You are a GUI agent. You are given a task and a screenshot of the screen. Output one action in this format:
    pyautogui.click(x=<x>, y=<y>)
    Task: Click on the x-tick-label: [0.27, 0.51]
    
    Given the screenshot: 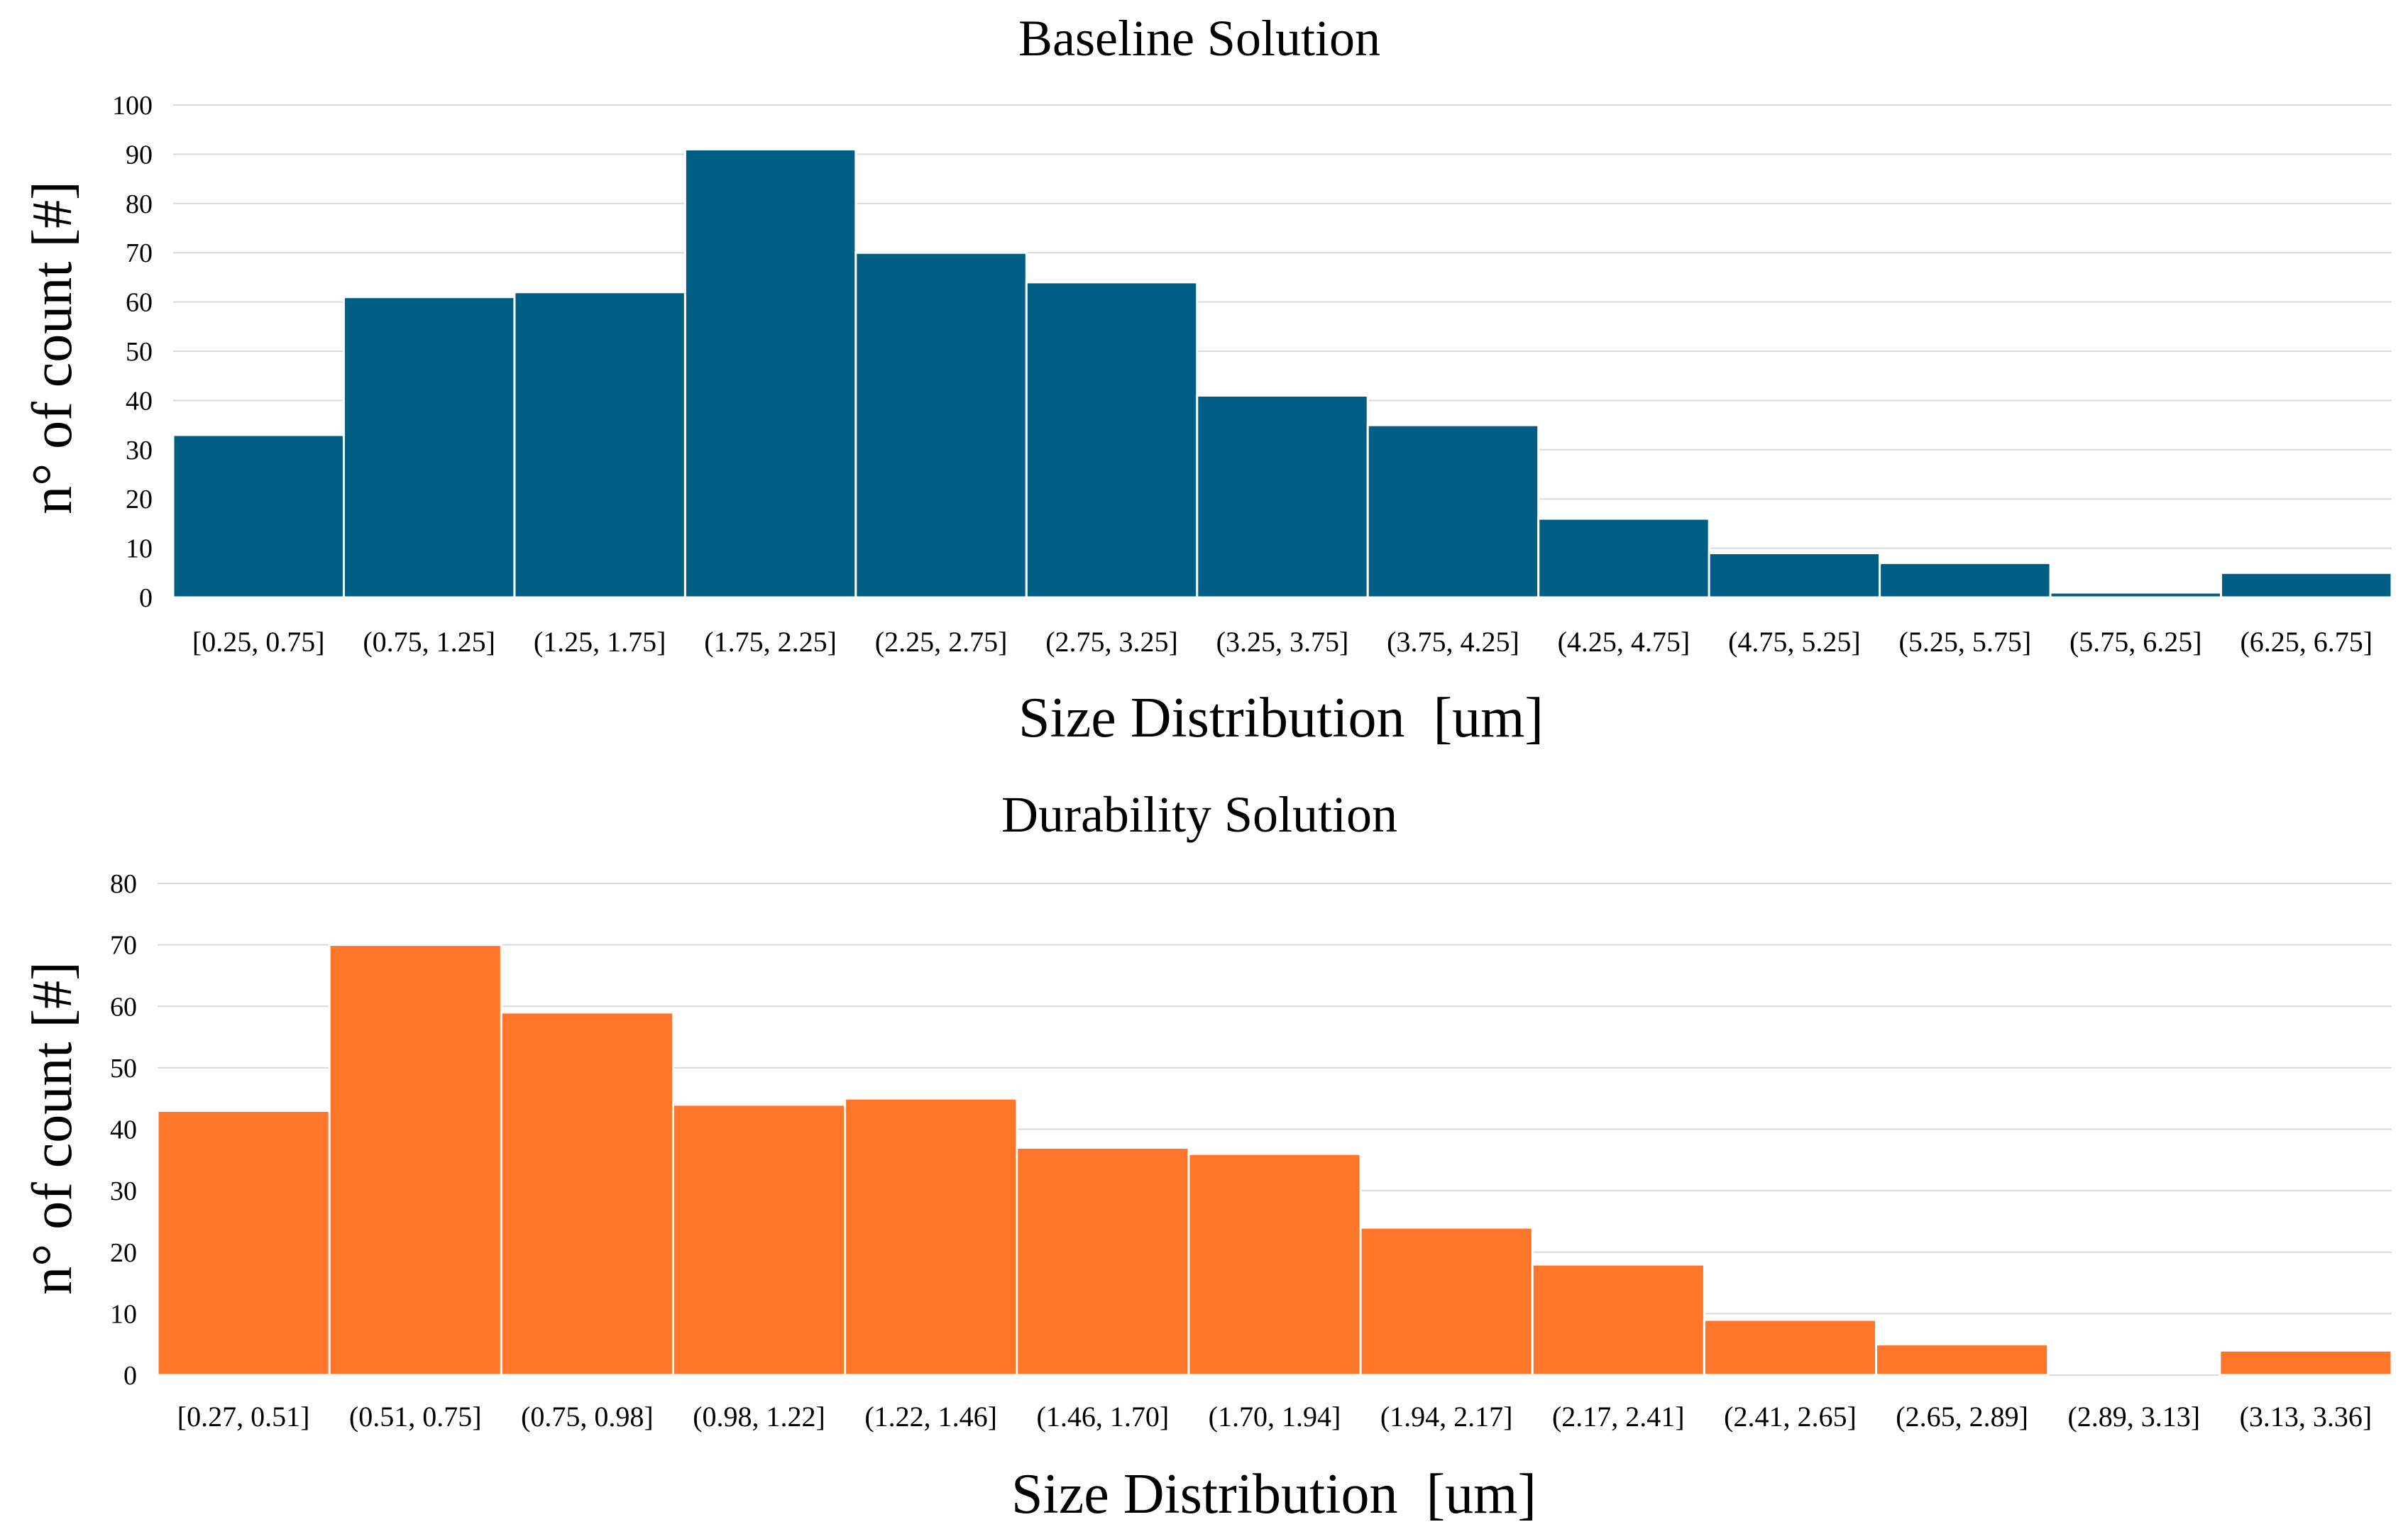 What is the action you would take?
    pyautogui.click(x=243, y=1417)
    